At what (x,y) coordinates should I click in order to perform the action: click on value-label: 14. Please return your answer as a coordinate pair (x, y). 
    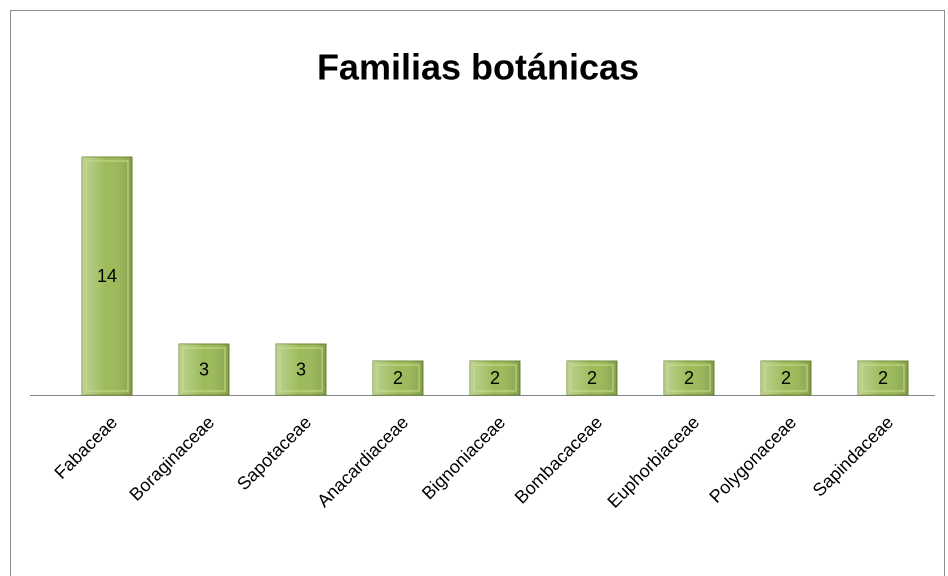
    Looking at the image, I should click on (107, 276).